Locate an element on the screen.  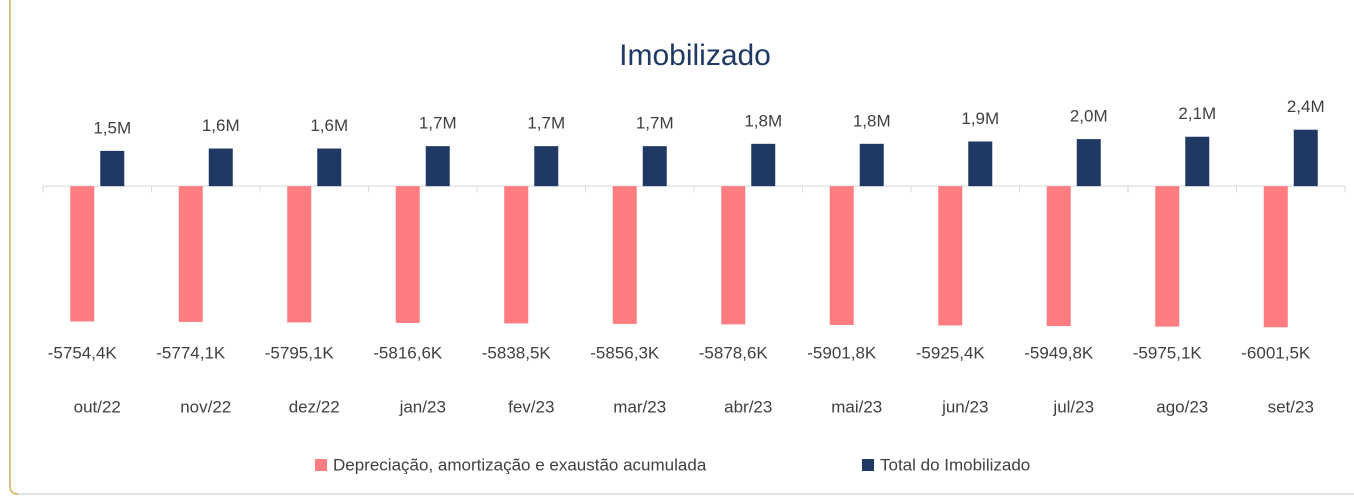
data-label: -5949,8K is located at coordinates (1059, 352).